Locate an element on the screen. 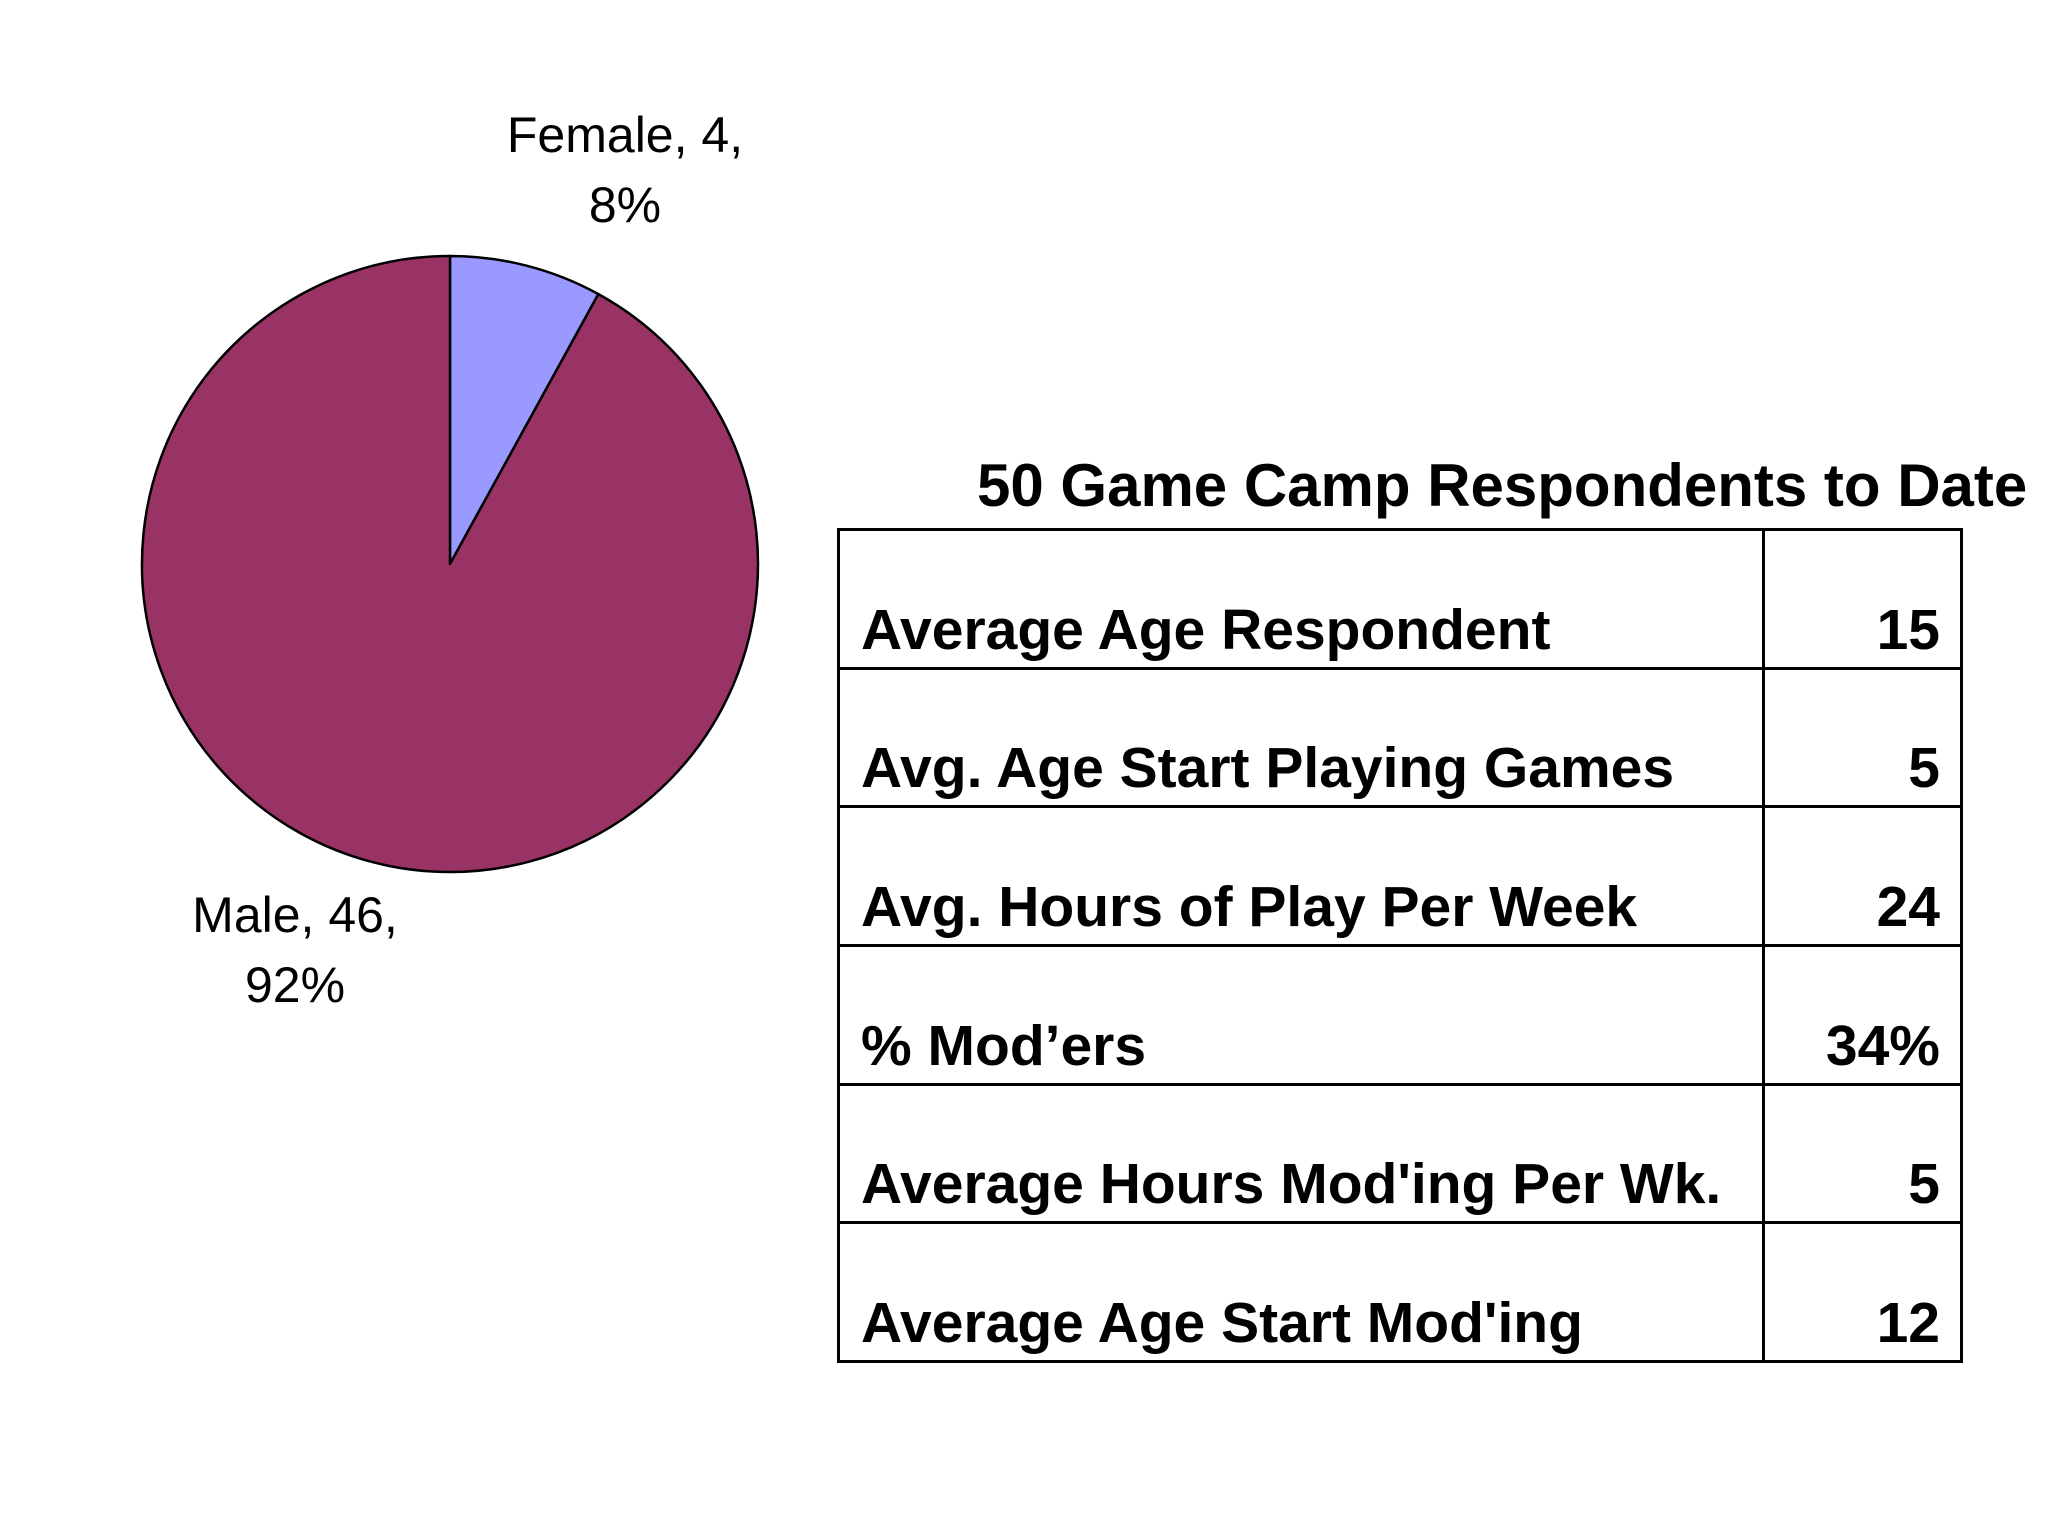 This screenshot has height=1536, width=2048. row-label: % Mod’ers is located at coordinates (1302, 1015).